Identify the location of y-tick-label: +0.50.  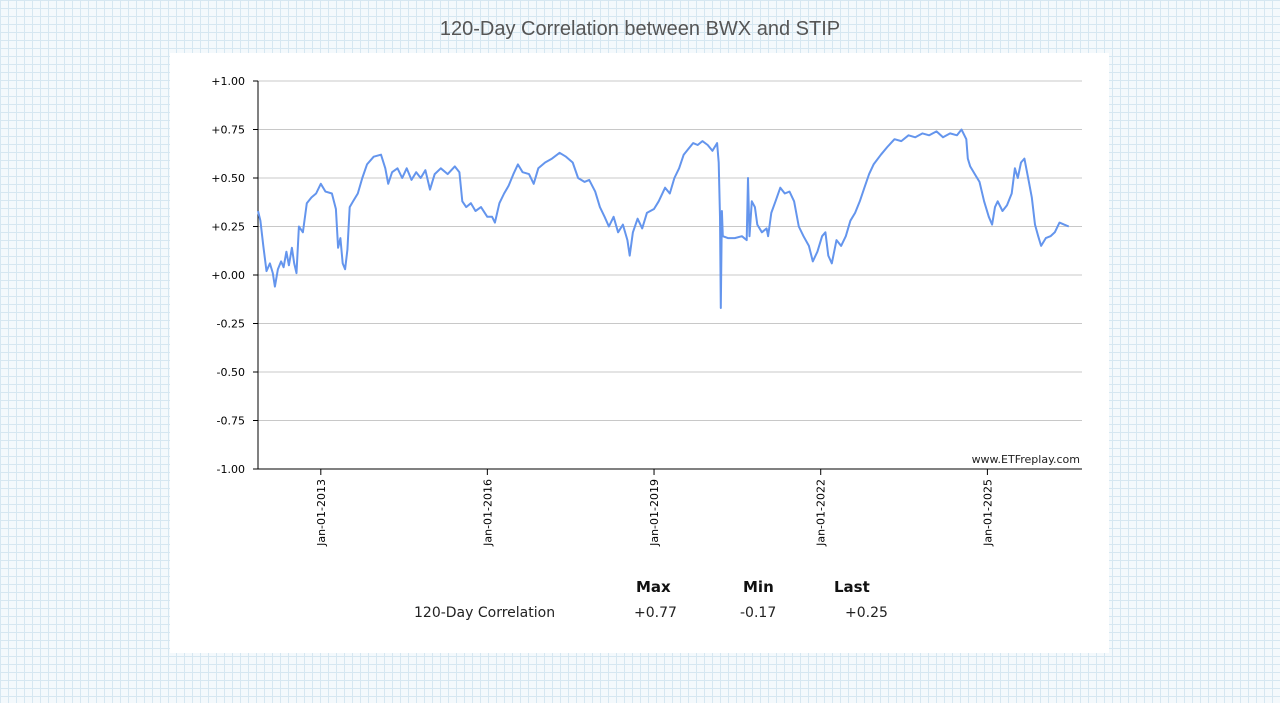
(228, 178).